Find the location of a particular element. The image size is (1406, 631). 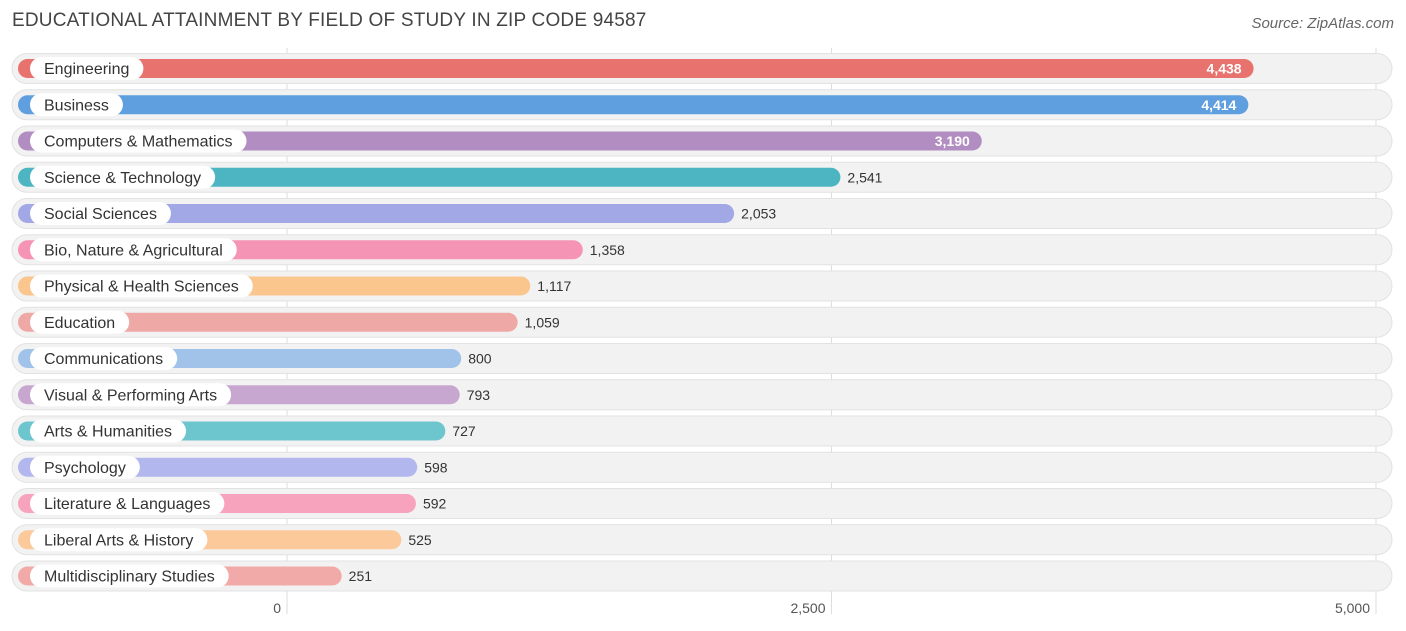

bar-row: Multidisciplinary Studies 251 is located at coordinates (702, 576).